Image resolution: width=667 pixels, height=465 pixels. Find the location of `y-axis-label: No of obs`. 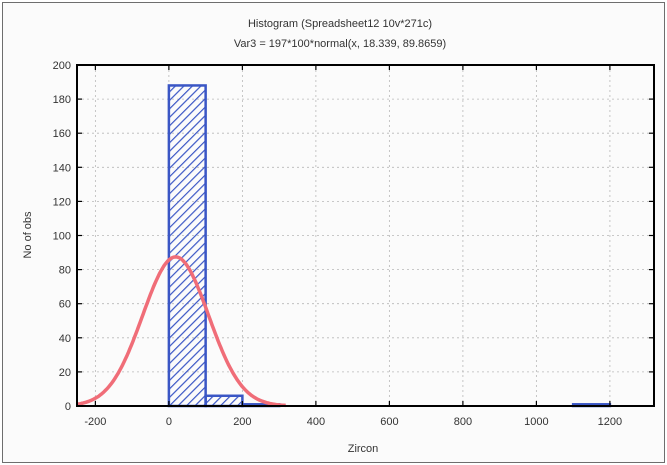

y-axis-label: No of obs is located at coordinates (28, 235).